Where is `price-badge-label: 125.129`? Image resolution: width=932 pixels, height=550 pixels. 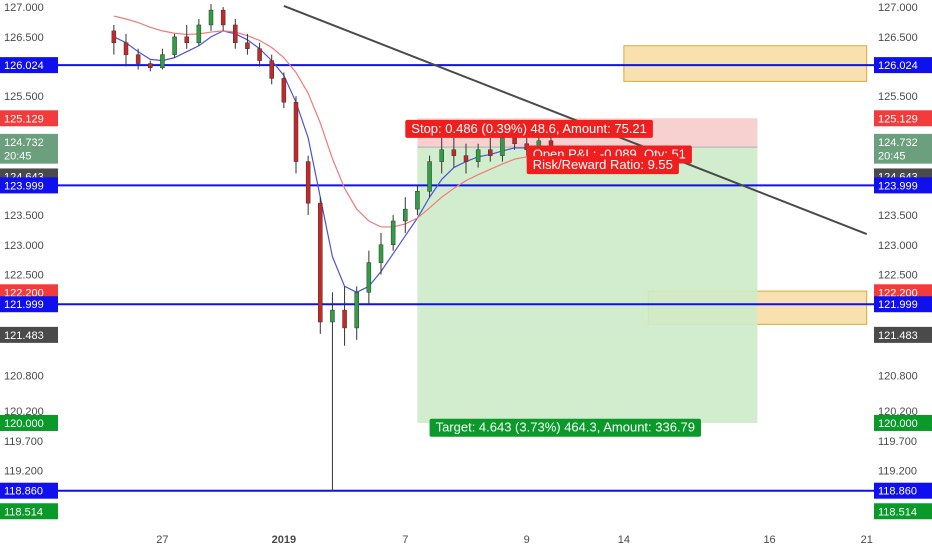
price-badge-label: 125.129 is located at coordinates (24, 119).